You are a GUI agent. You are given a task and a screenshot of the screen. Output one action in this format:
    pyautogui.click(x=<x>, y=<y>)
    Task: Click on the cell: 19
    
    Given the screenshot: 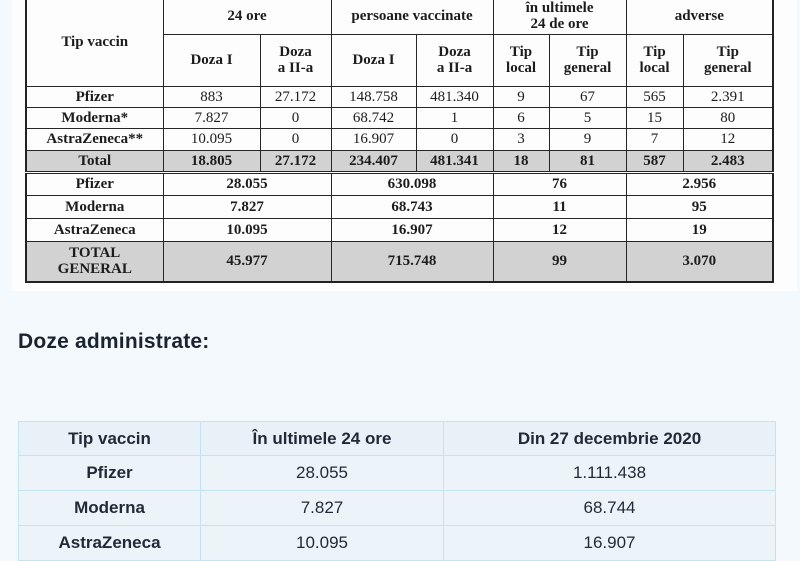 What is the action you would take?
    pyautogui.click(x=699, y=229)
    